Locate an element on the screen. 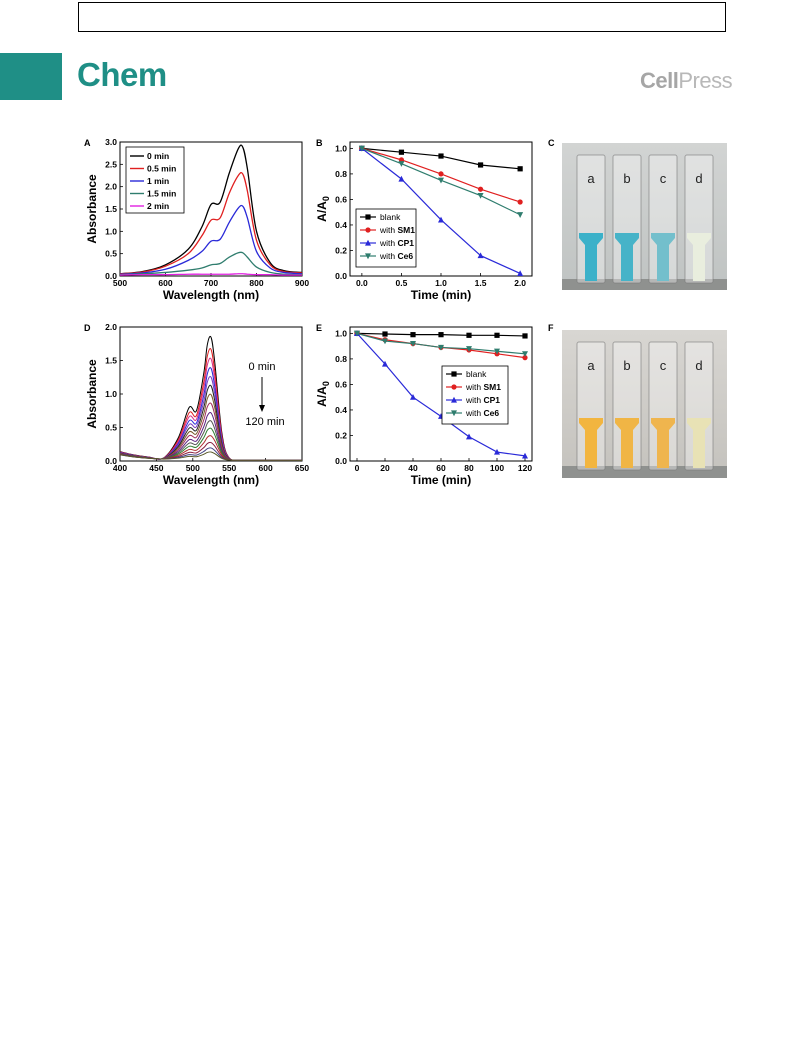 This screenshot has height=1043, width=803. x-tick-label: 60 is located at coordinates (441, 468).